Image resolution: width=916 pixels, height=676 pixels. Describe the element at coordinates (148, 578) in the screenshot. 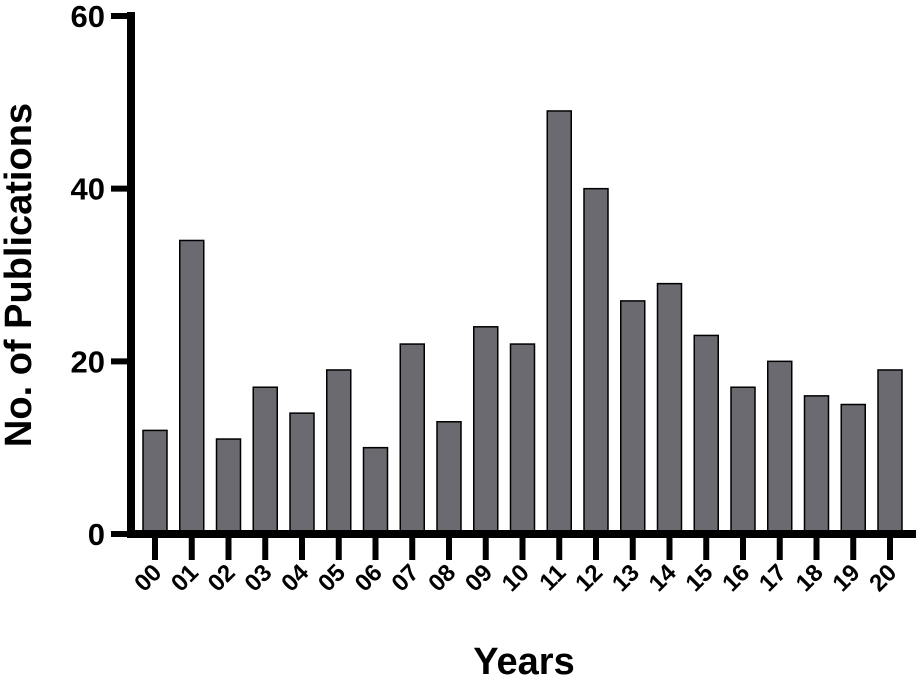

I see `x-tick-label-00: 00` at that location.